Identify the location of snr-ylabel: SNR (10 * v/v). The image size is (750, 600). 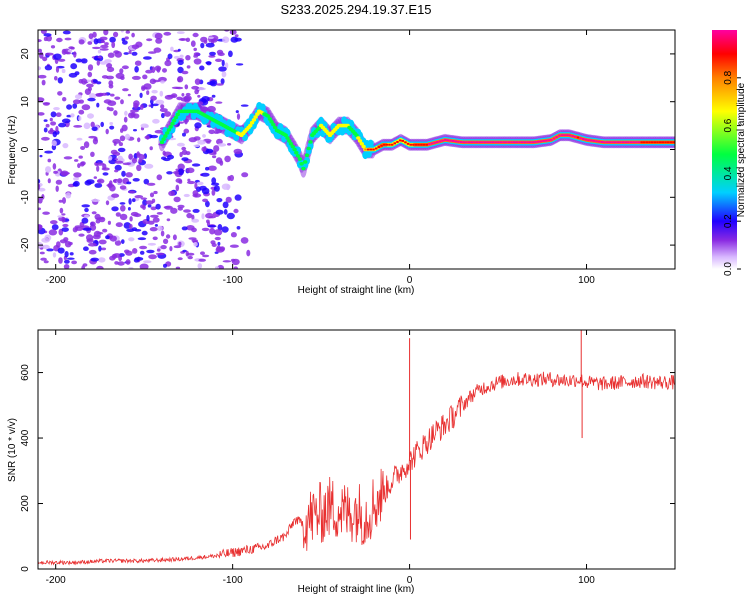
(12, 450).